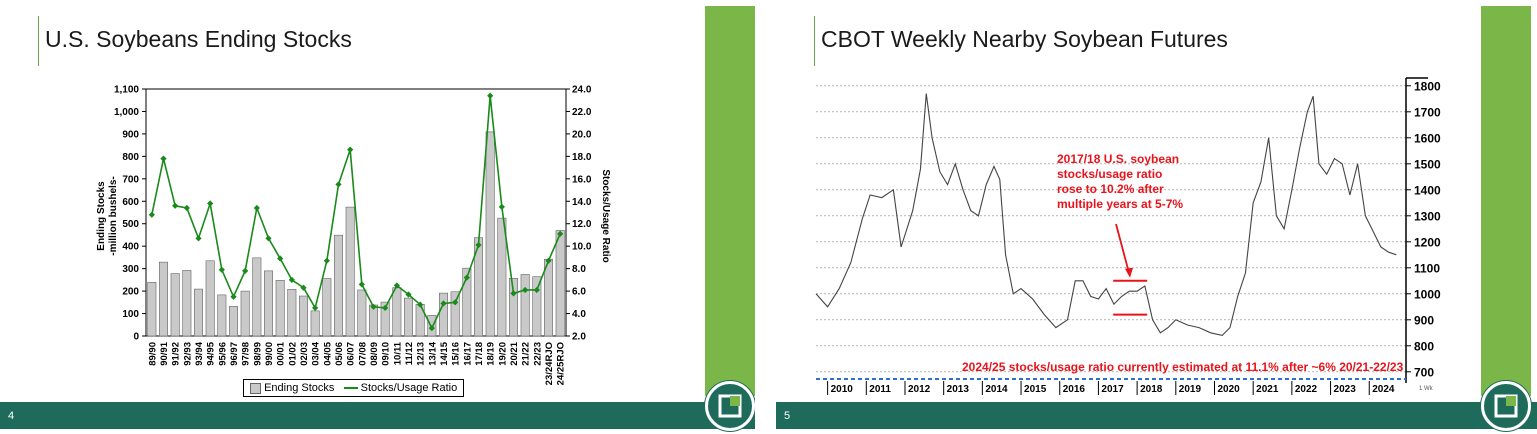 Image resolution: width=1537 pixels, height=434 pixels. What do you see at coordinates (222, 354) in the screenshot?
I see `x-tick-label: 95/96` at bounding box center [222, 354].